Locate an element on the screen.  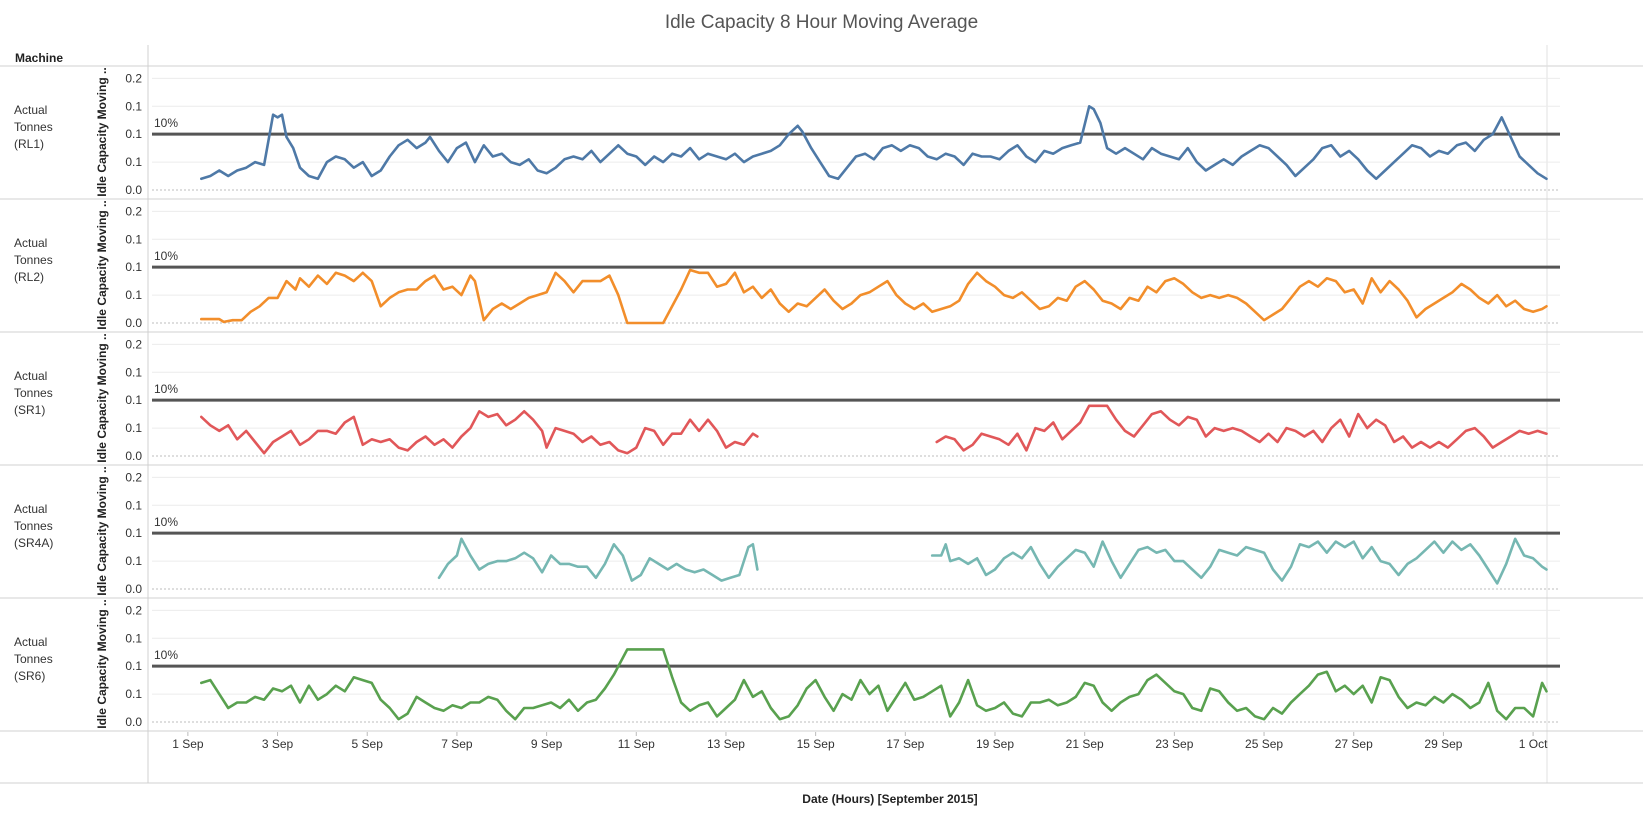
x-tick-label: 3 Sep is located at coordinates (278, 744).